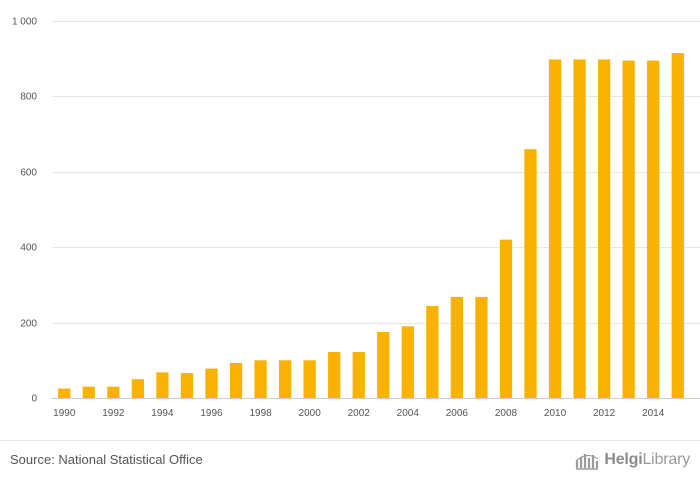  I want to click on bar-2010, so click(555, 228).